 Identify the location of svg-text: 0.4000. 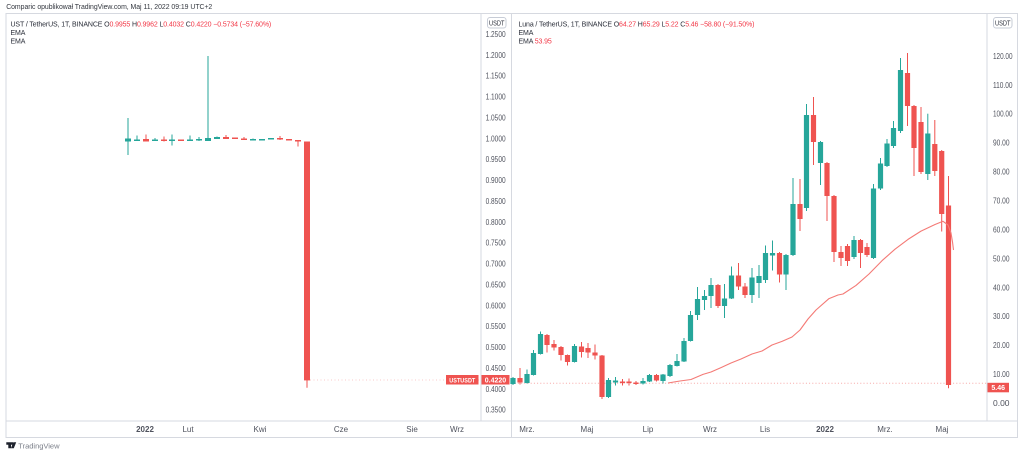
(496, 389).